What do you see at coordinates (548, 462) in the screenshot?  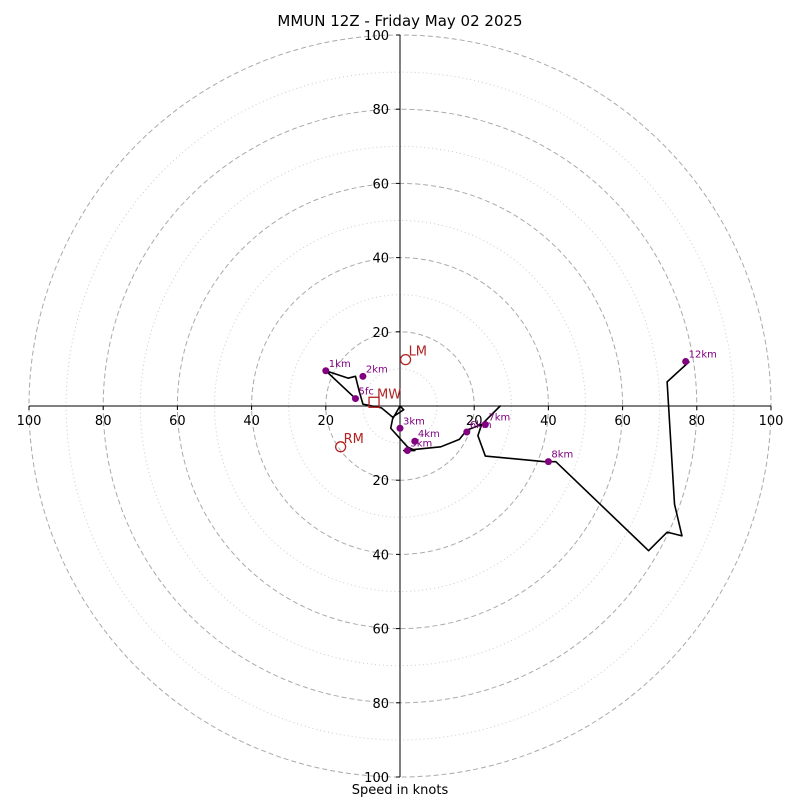 I see `point-8km` at bounding box center [548, 462].